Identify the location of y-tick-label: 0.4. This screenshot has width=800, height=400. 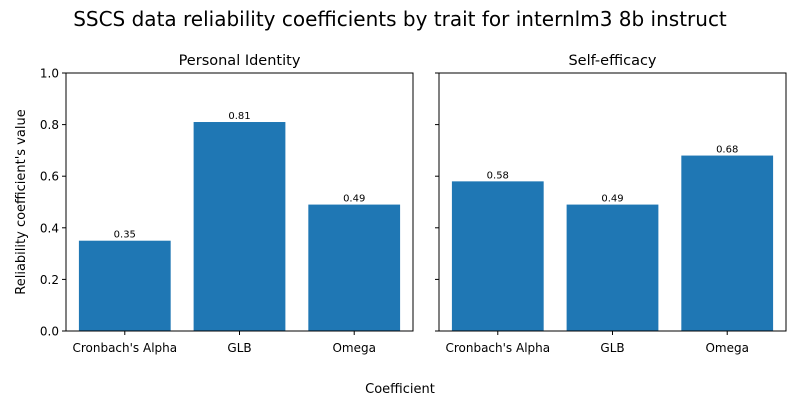
(49, 228).